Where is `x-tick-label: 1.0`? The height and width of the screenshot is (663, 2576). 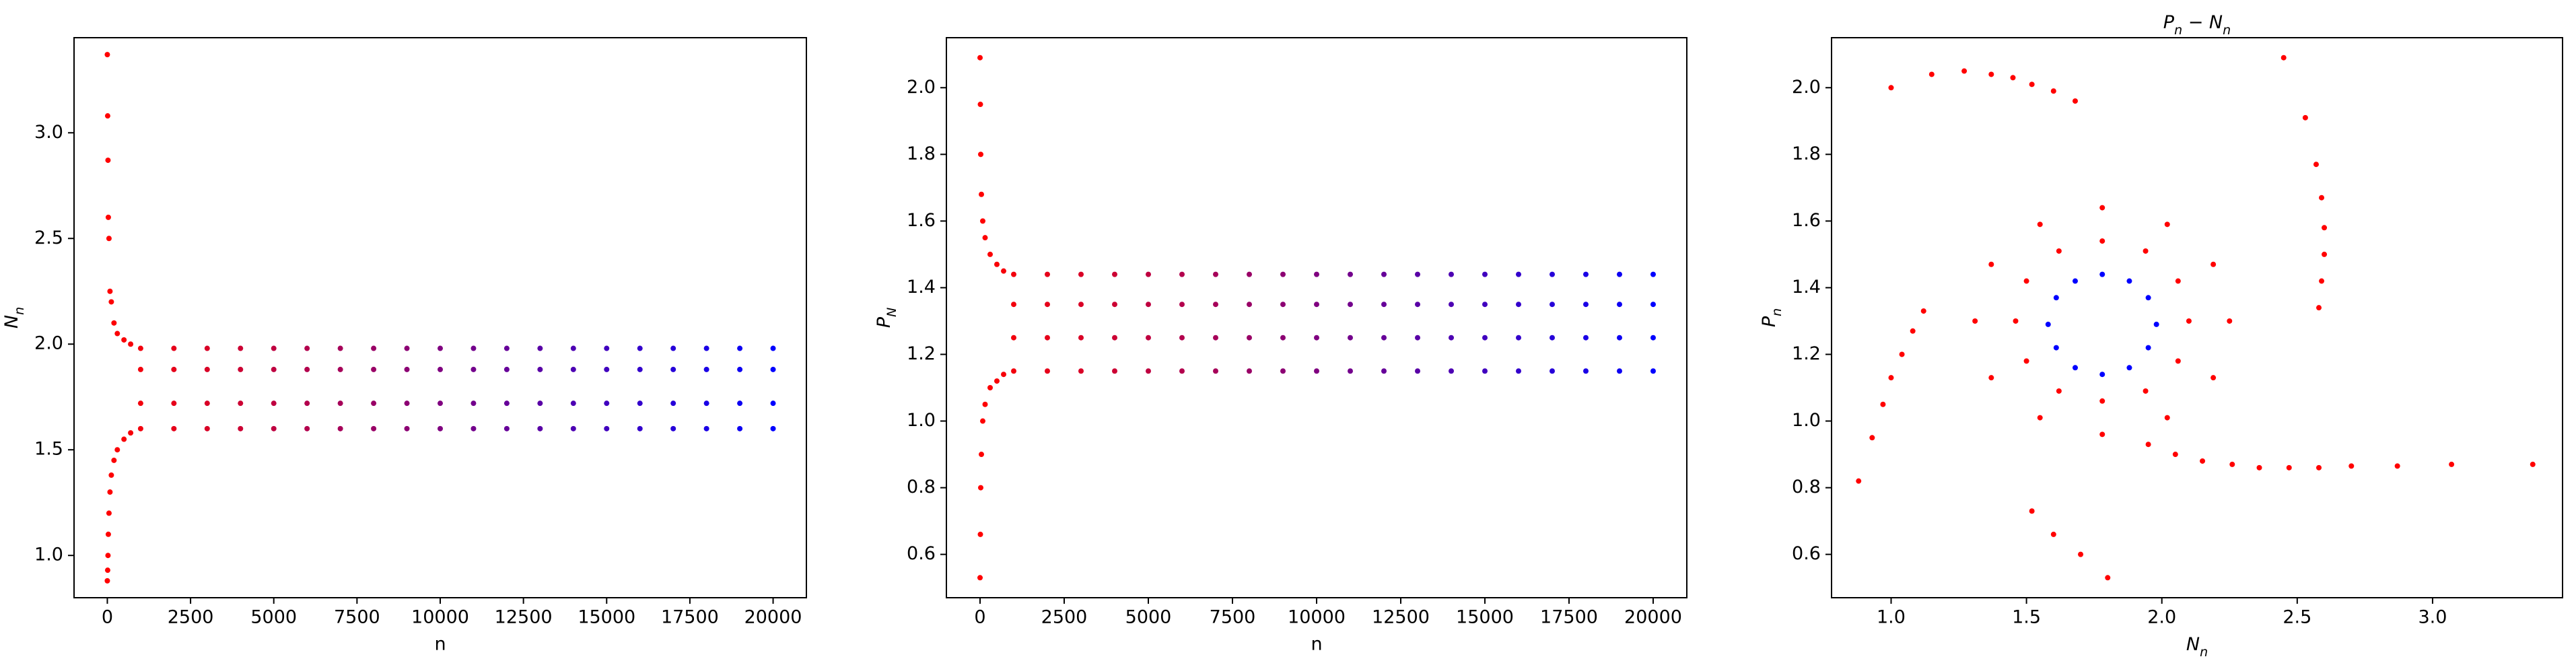 x-tick-label: 1.0 is located at coordinates (1891, 617).